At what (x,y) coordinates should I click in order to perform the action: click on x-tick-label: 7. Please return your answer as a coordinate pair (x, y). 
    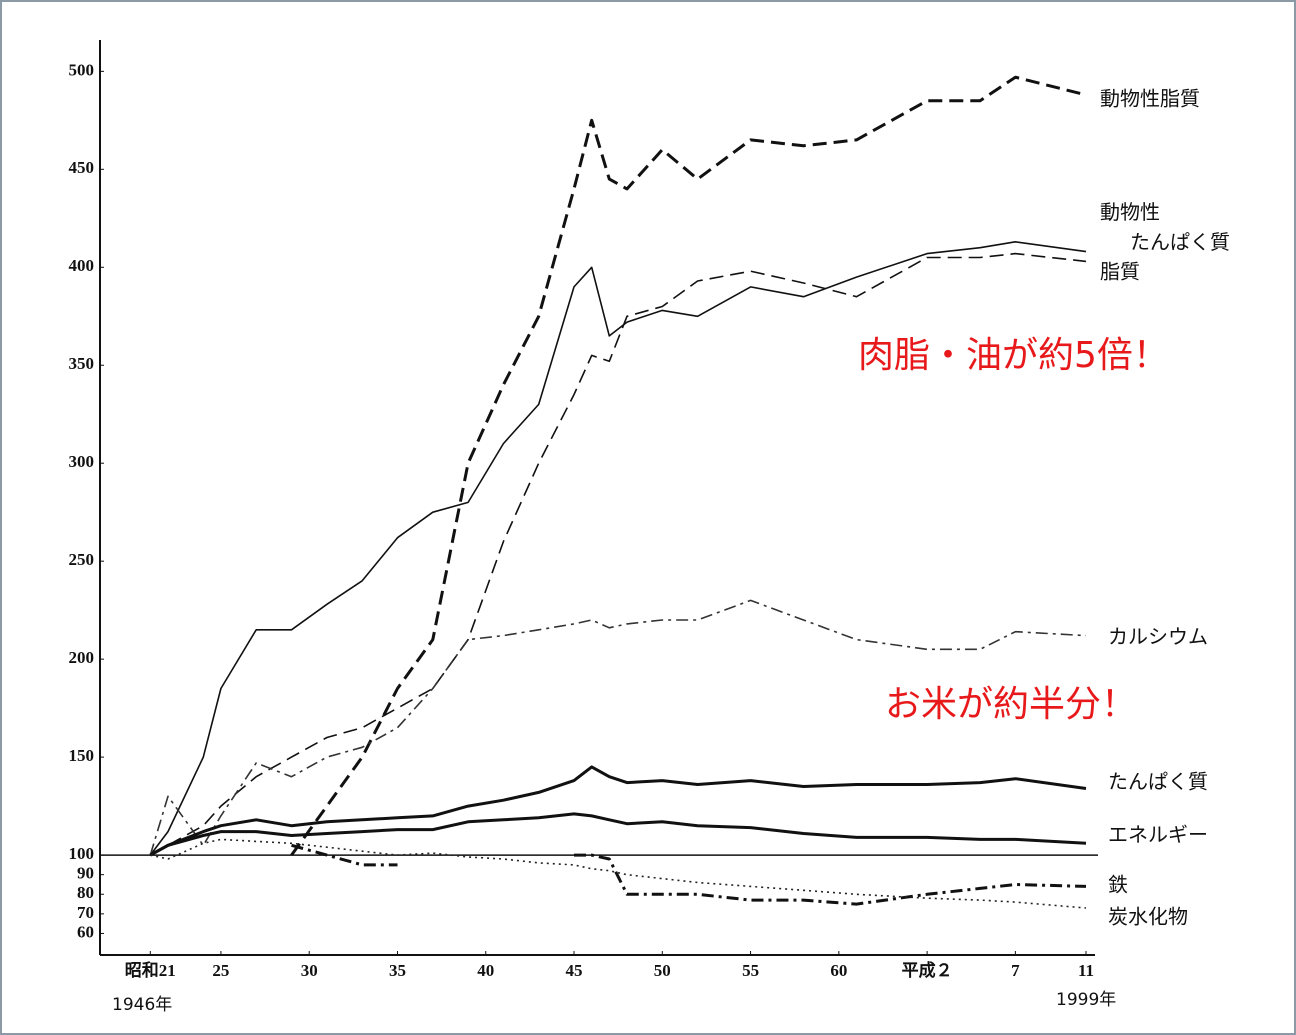
    Looking at the image, I should click on (1015, 970).